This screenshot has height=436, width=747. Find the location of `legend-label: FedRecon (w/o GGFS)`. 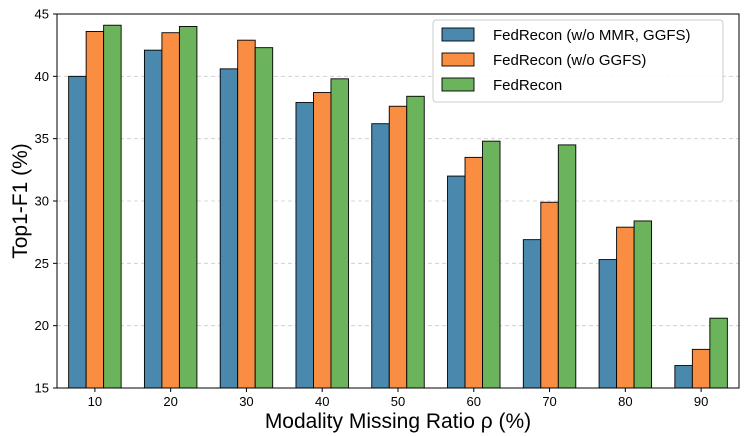

legend-label: FedRecon (w/o GGFS) is located at coordinates (569, 60).